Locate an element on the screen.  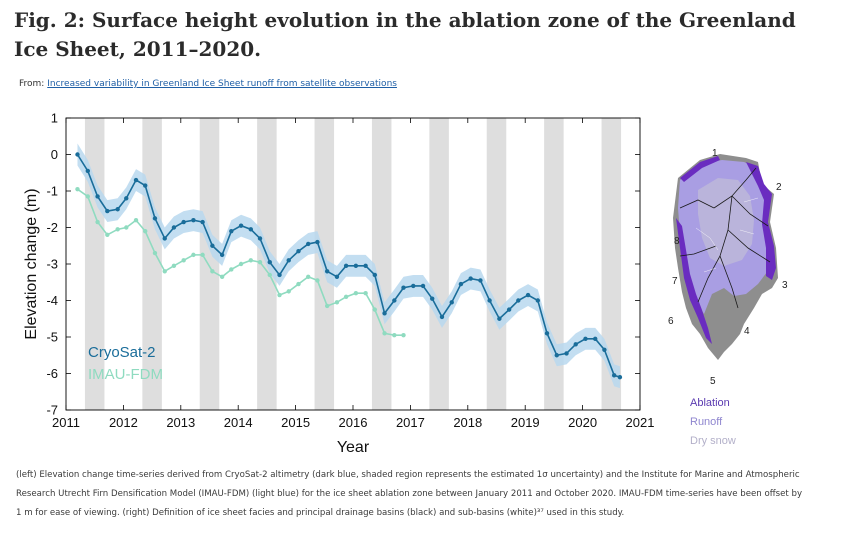
basin-label-5: 5 is located at coordinates (713, 381).